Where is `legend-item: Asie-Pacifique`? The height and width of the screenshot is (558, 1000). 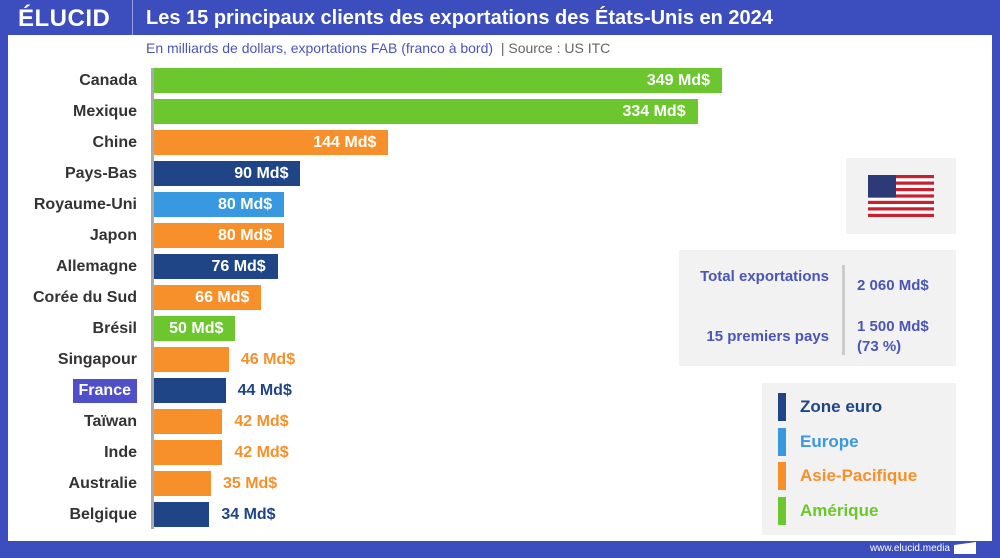 legend-item: Asie-Pacifique is located at coordinates (847, 476).